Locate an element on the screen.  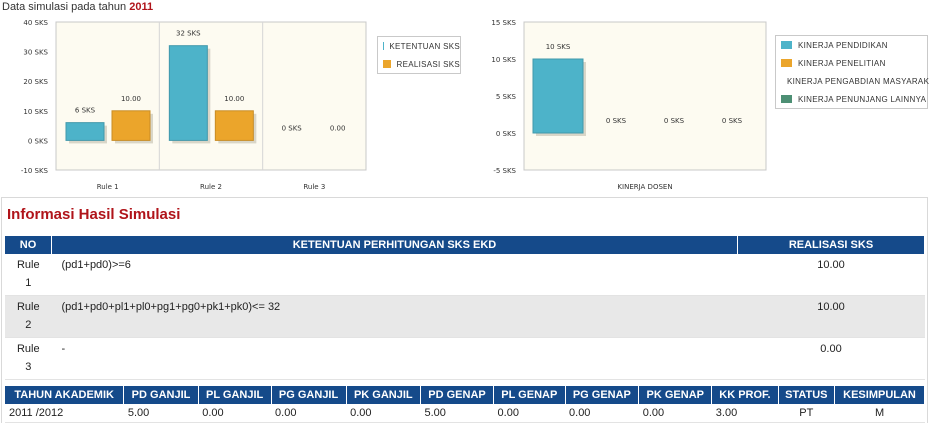
header-pg-ganjil: PG GANJIL is located at coordinates (308, 395).